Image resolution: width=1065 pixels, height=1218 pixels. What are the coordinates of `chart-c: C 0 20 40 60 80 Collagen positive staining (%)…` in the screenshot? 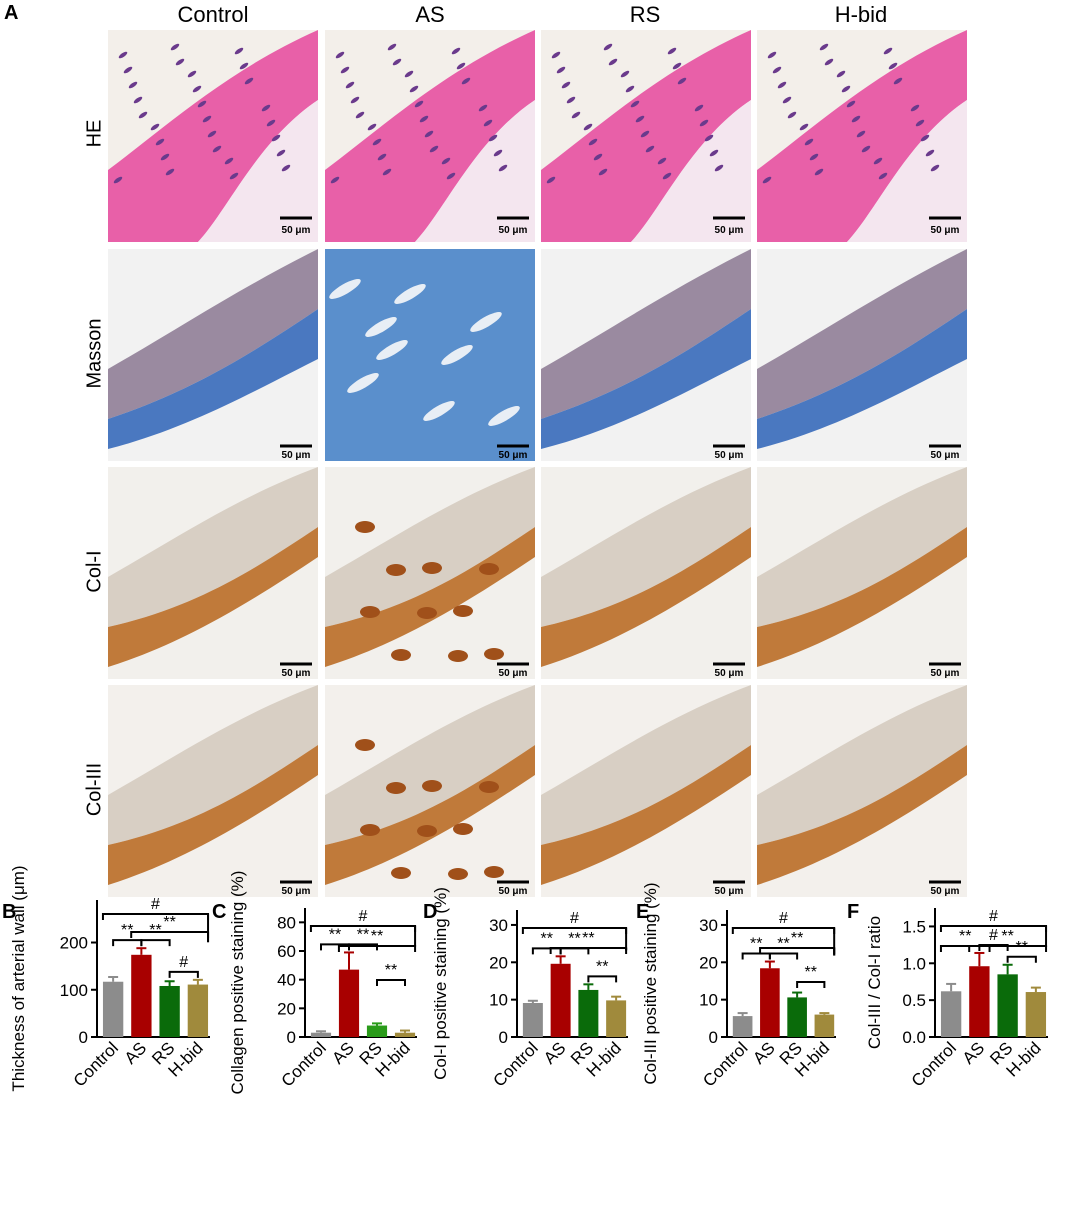 It's located at (314, 983).